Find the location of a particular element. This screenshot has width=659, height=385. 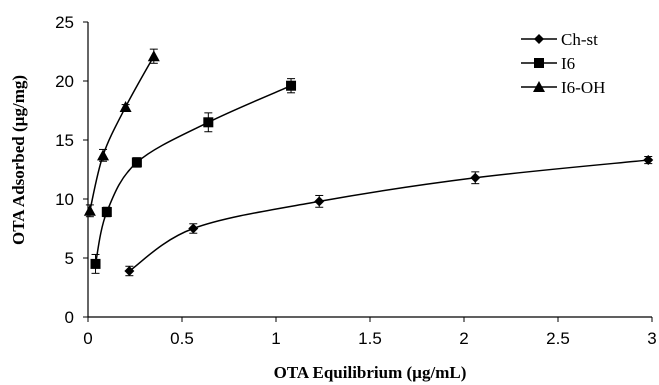

x-tick-label: 0.5 is located at coordinates (182, 338).